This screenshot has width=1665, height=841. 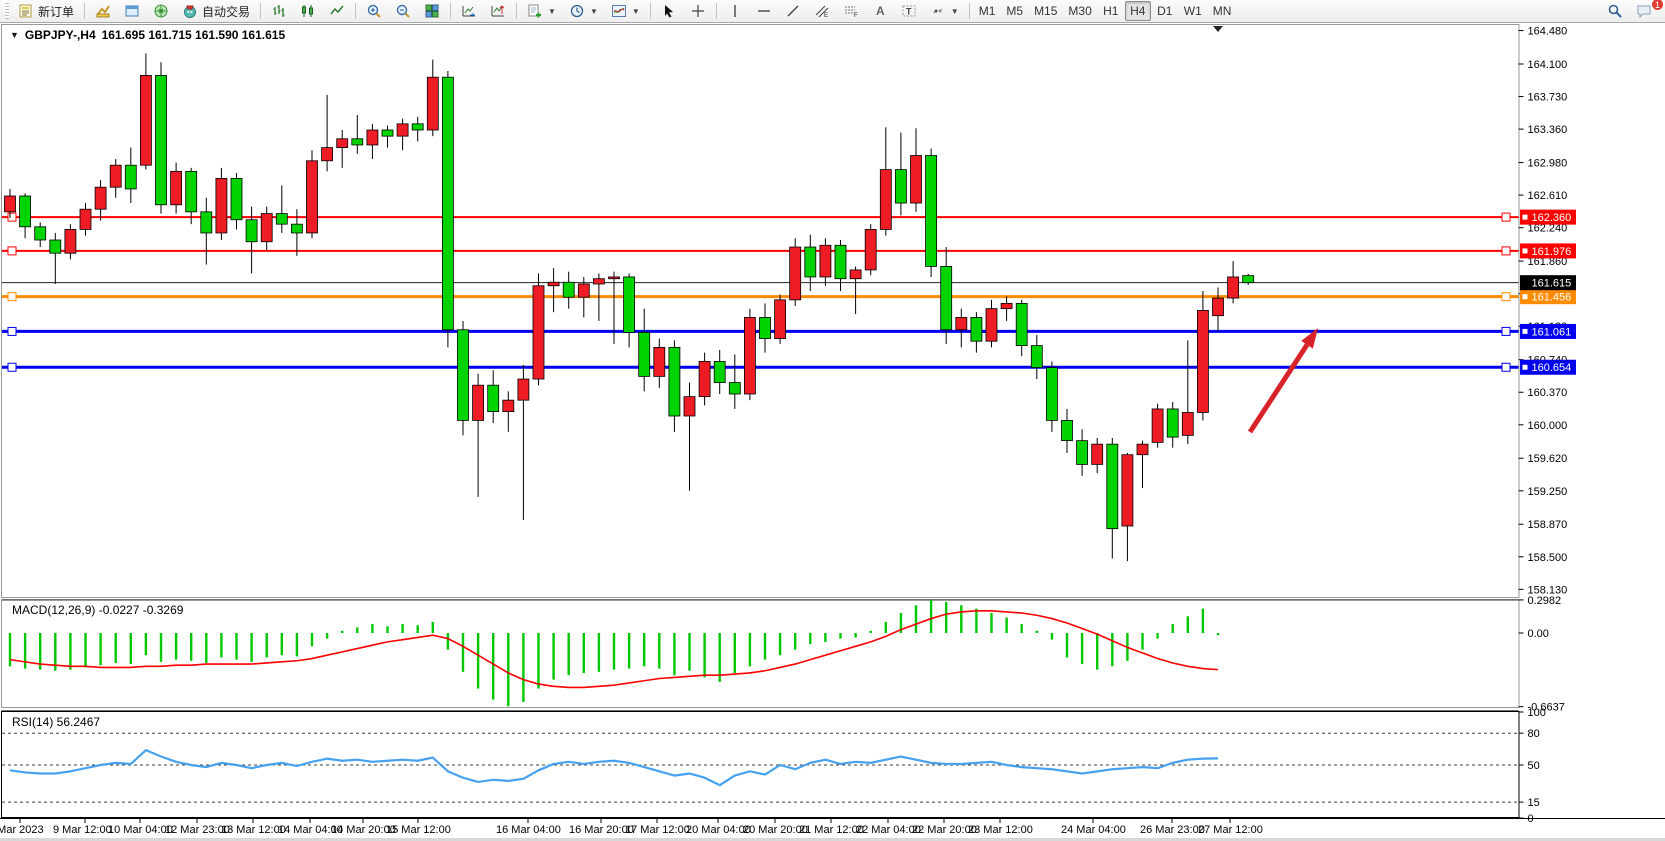 I want to click on timeframe-m30-button: M30, so click(x=1080, y=11).